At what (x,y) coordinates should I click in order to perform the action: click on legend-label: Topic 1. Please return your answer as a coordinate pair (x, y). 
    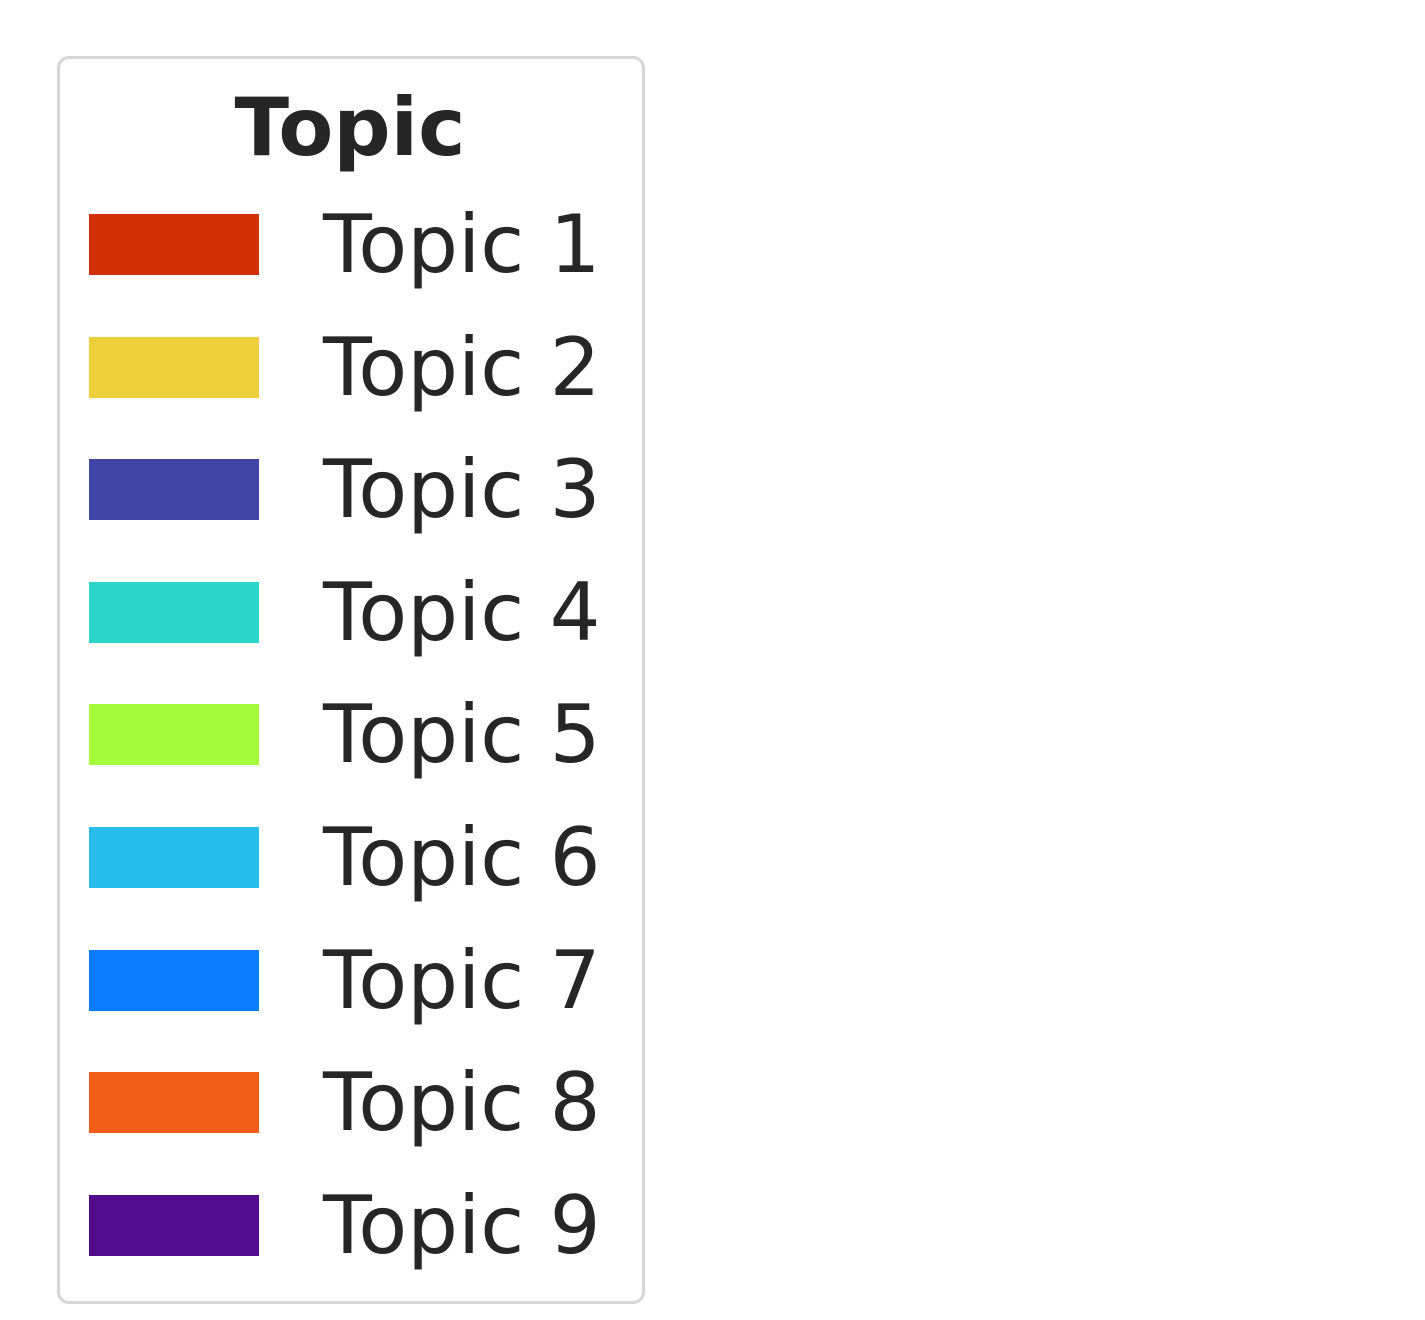
    Looking at the image, I should click on (462, 244).